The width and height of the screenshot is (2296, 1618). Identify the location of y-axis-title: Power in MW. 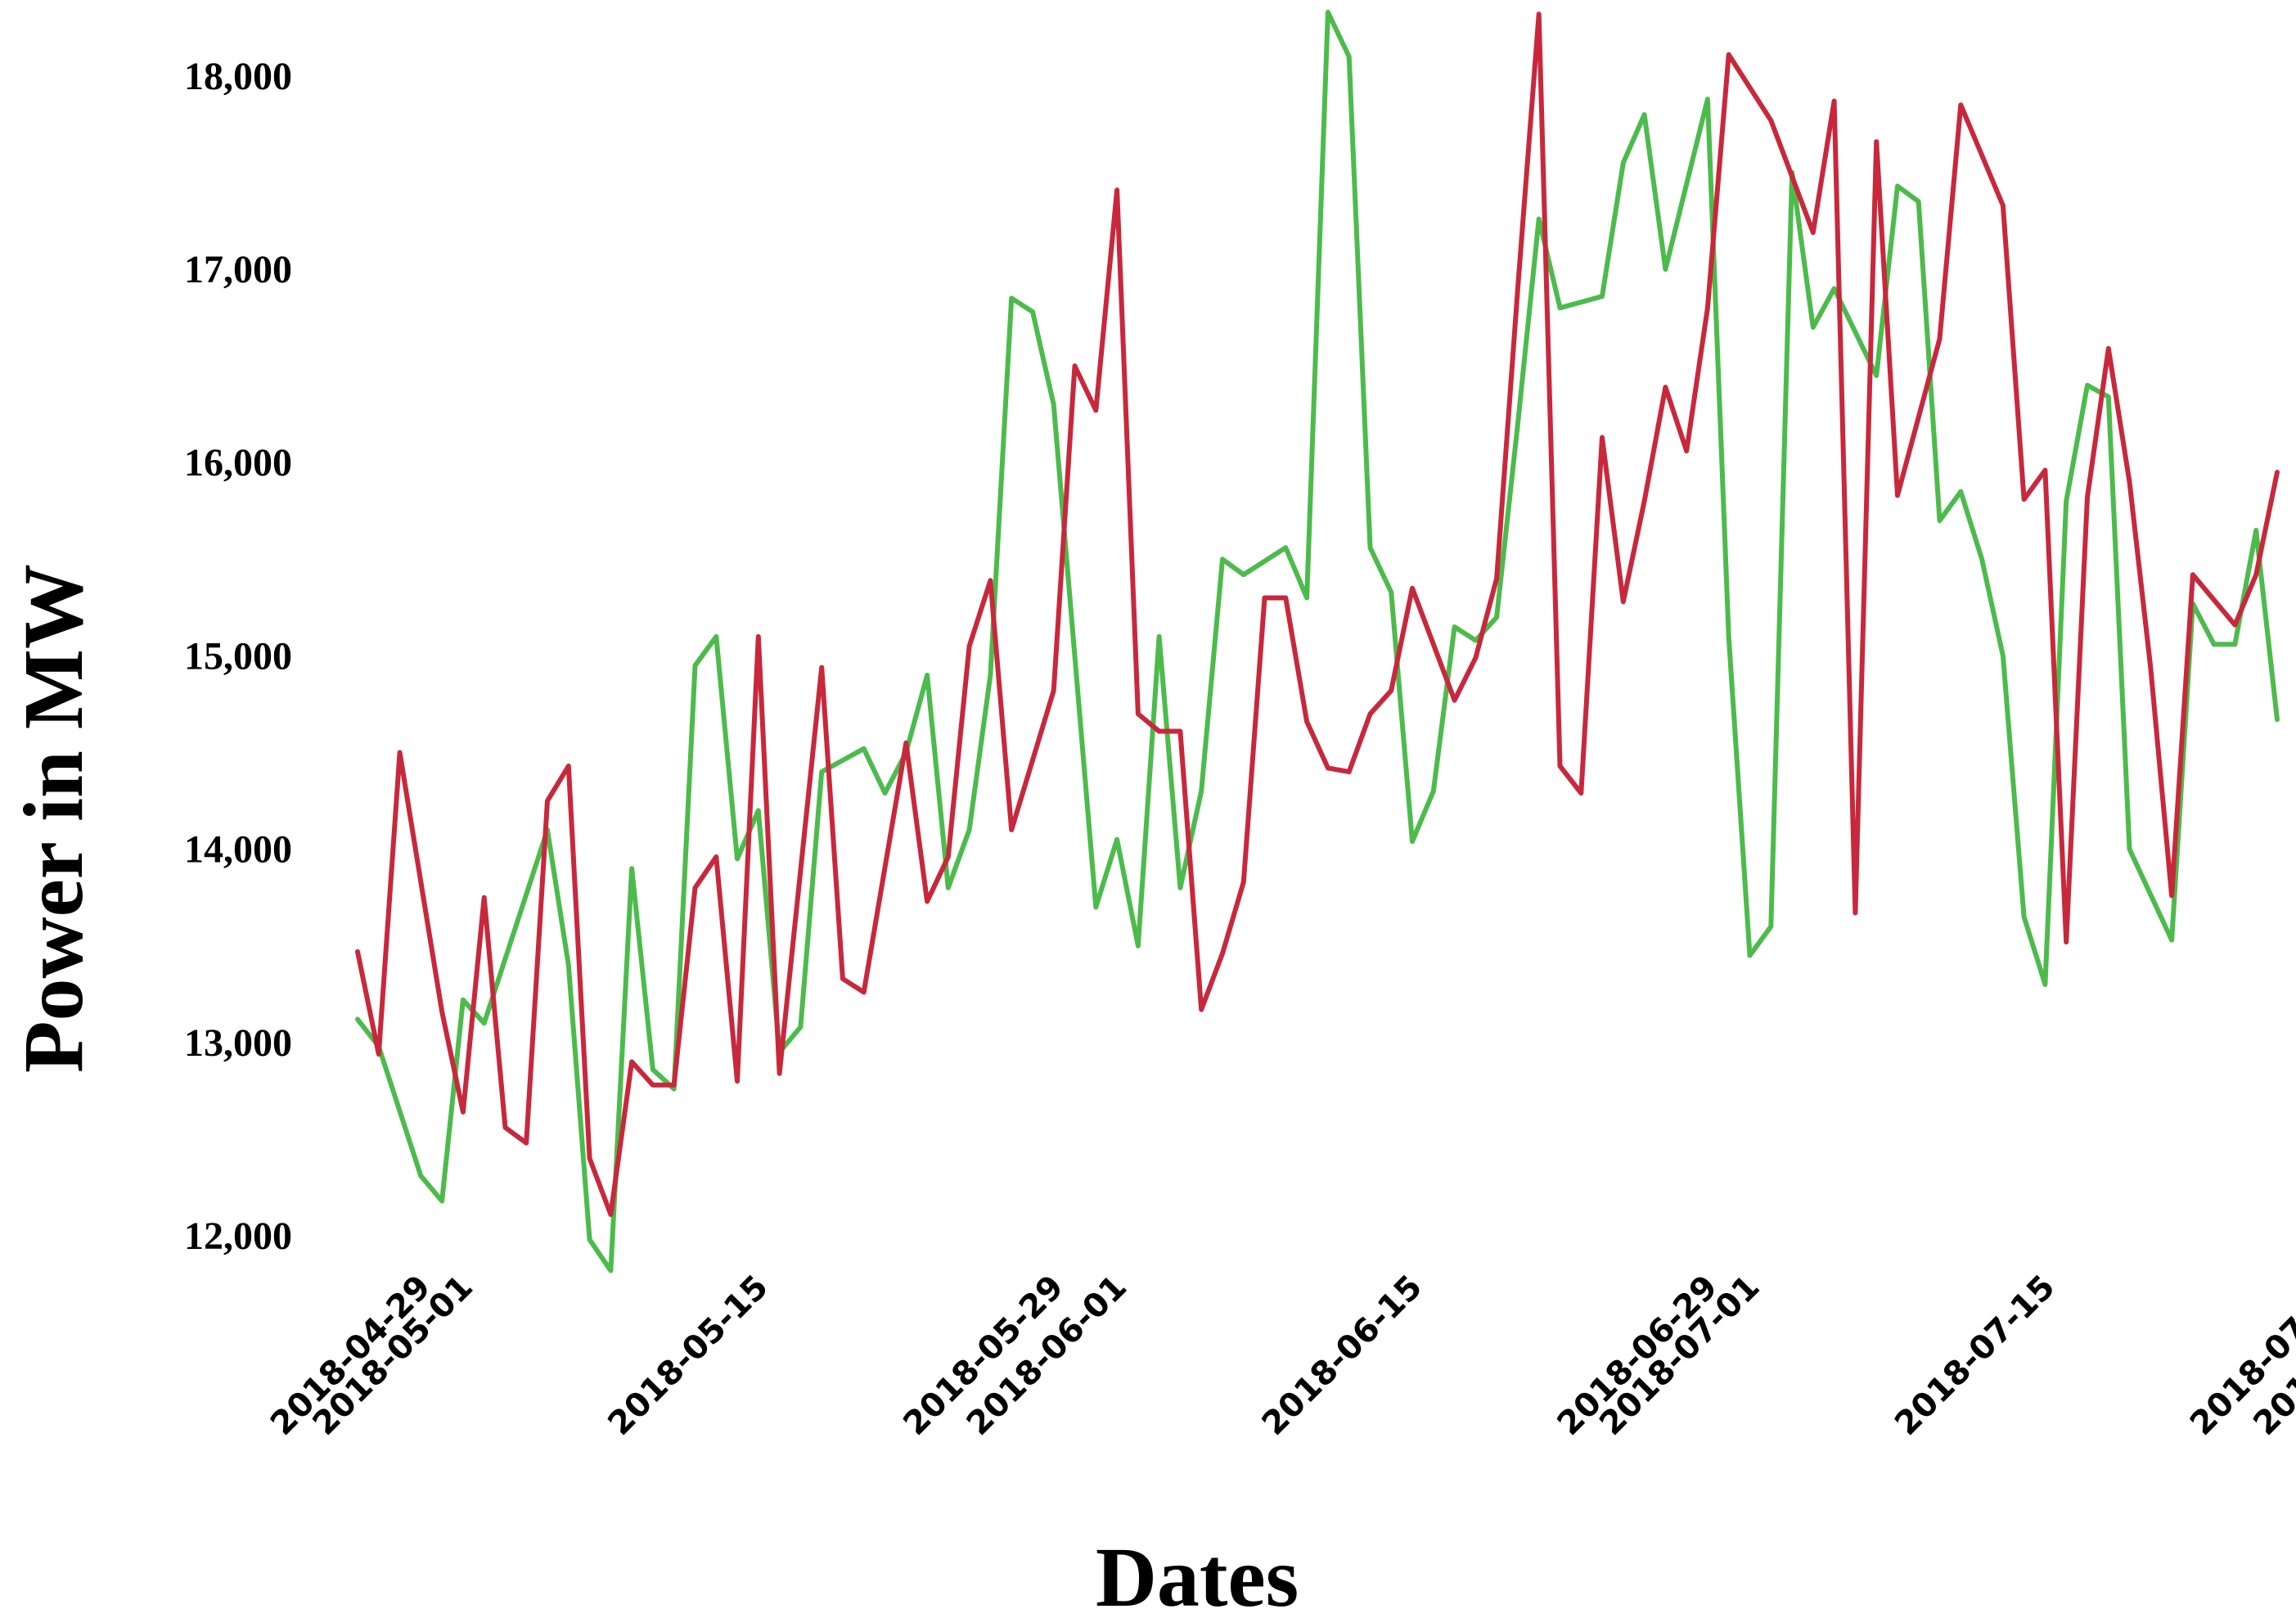
(54, 818).